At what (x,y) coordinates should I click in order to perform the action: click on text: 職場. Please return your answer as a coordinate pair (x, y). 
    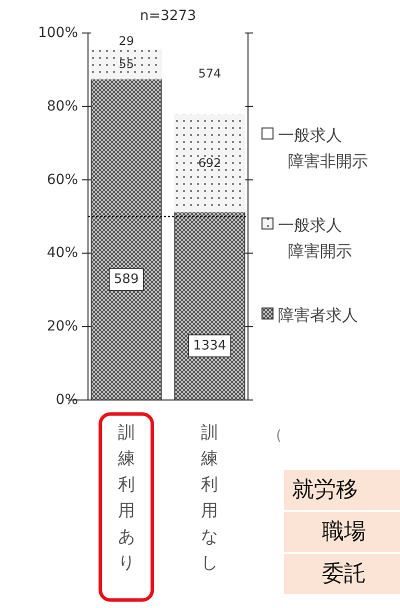
    Looking at the image, I should click on (344, 532).